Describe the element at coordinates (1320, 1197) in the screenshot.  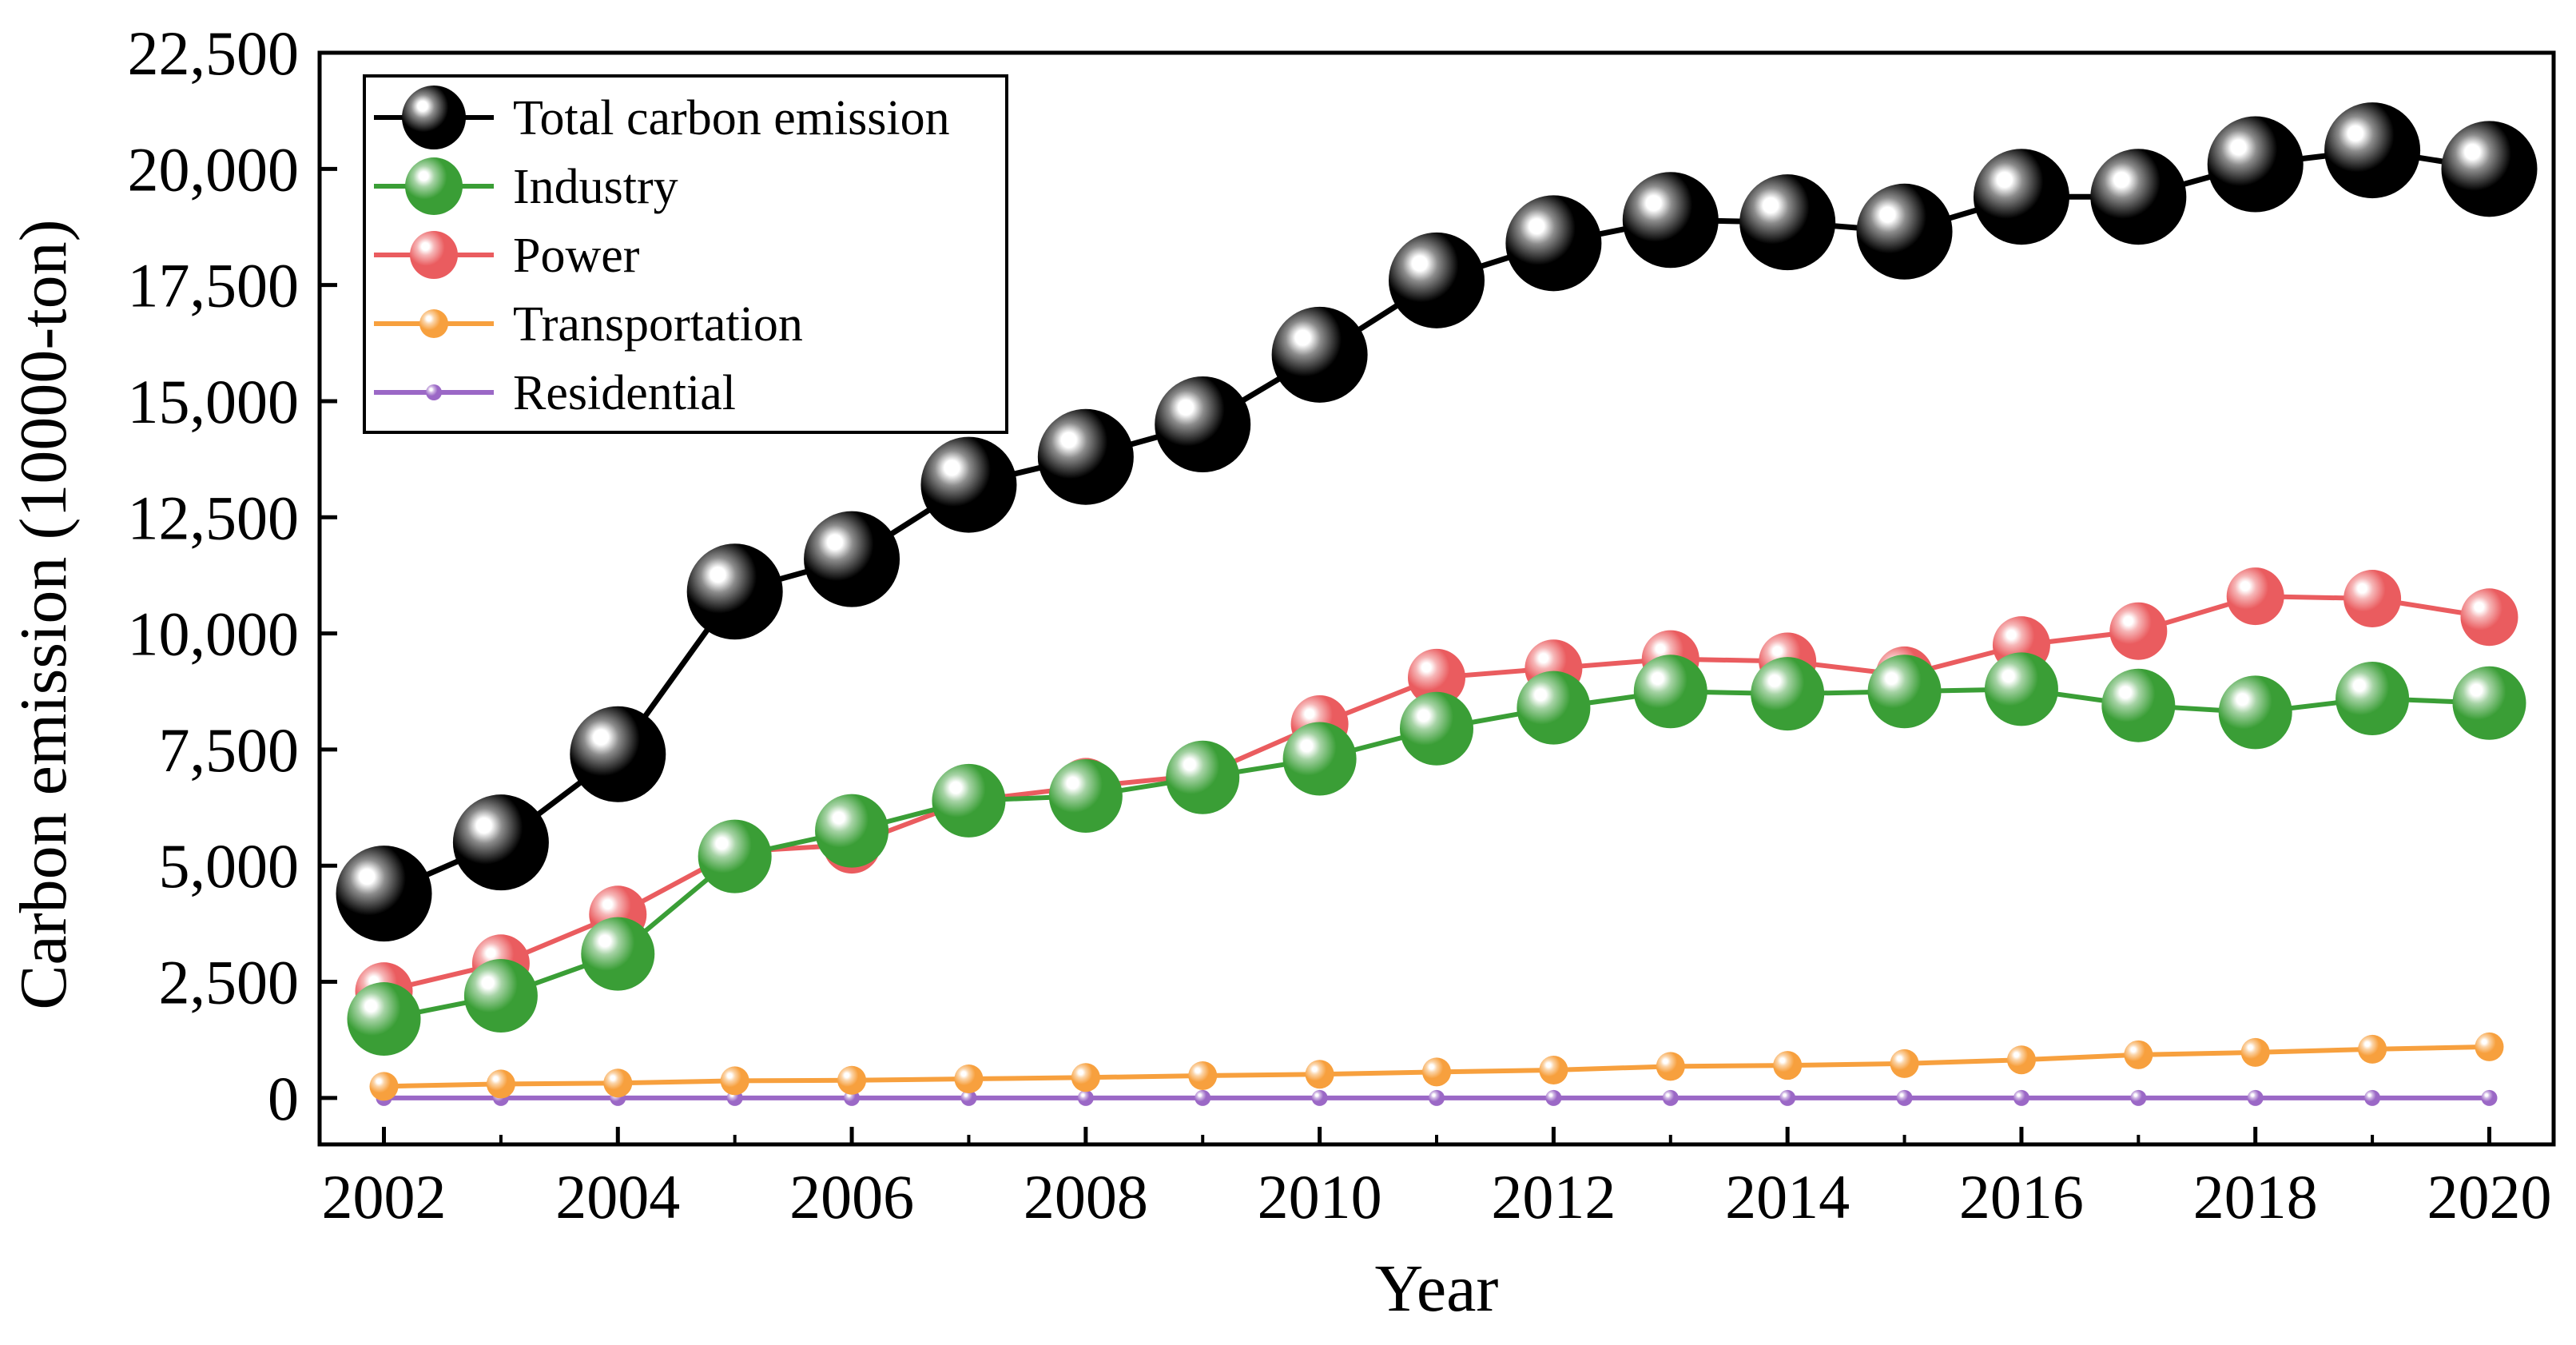
I see `x-tick-label: 2010` at that location.